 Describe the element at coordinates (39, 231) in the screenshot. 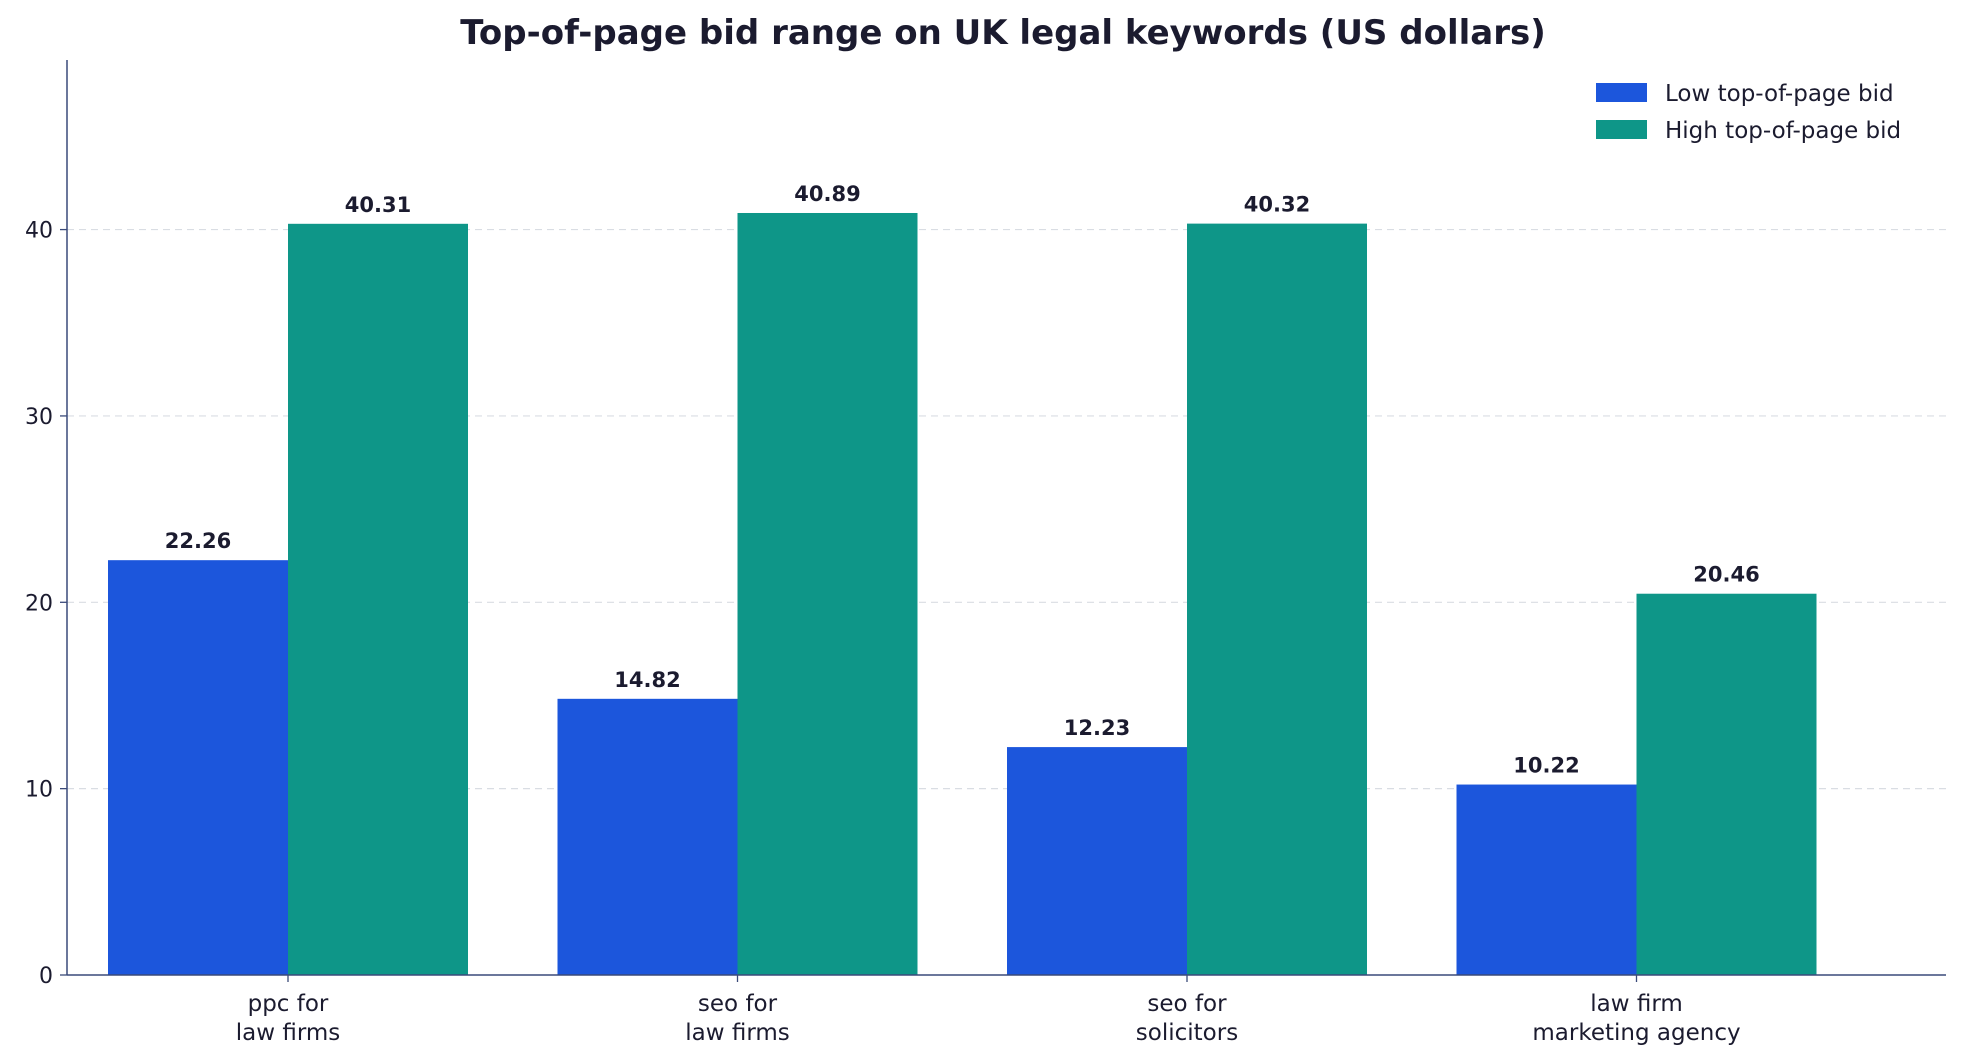

I see `y-tick-label: 40` at that location.